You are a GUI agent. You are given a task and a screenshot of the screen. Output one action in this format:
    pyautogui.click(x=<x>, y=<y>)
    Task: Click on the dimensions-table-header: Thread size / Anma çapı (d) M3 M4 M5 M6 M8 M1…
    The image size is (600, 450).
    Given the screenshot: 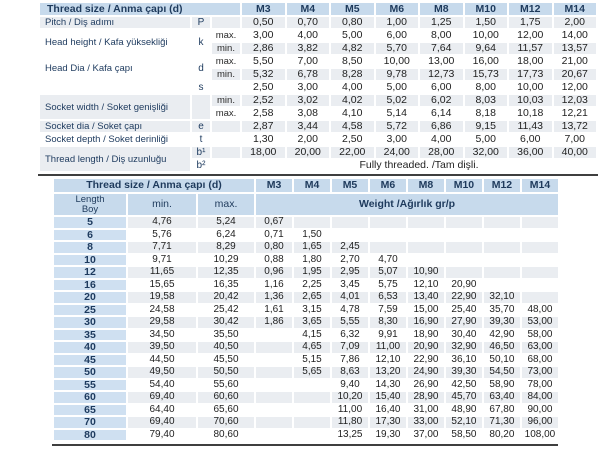 What is the action you would take?
    pyautogui.click(x=318, y=9)
    